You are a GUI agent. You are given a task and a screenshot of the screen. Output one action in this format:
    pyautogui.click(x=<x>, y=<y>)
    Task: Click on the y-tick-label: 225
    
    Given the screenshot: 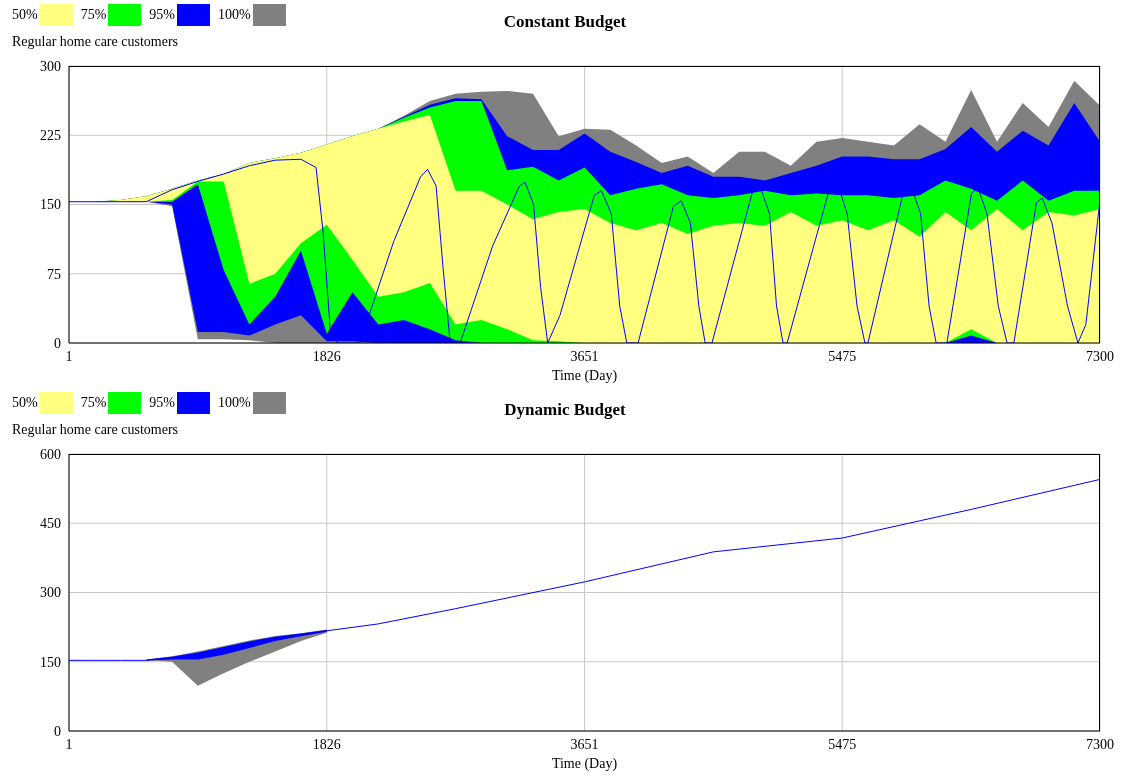 What is the action you would take?
    pyautogui.click(x=50, y=136)
    